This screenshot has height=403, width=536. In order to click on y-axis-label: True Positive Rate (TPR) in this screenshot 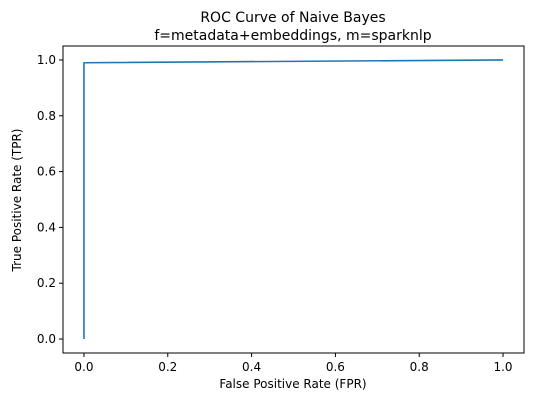, I will do `click(17, 201)`.